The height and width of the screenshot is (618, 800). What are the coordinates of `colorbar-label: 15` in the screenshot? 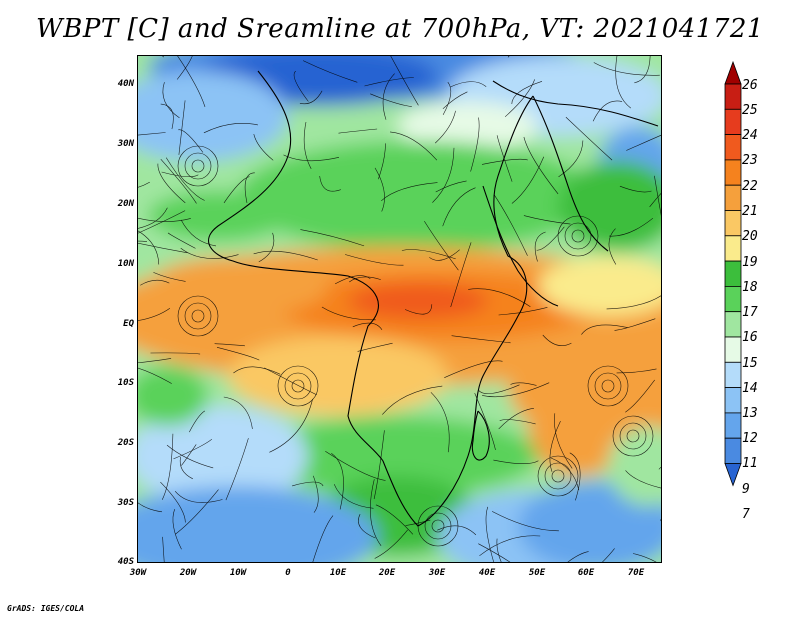 It's located at (750, 363).